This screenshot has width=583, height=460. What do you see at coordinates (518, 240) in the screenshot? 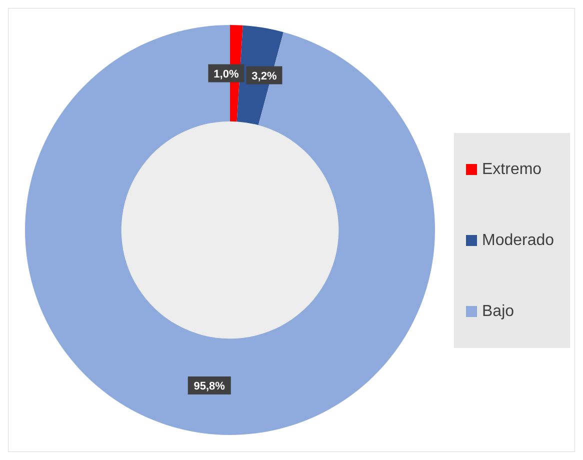
I see `legend-label: Moderado` at bounding box center [518, 240].